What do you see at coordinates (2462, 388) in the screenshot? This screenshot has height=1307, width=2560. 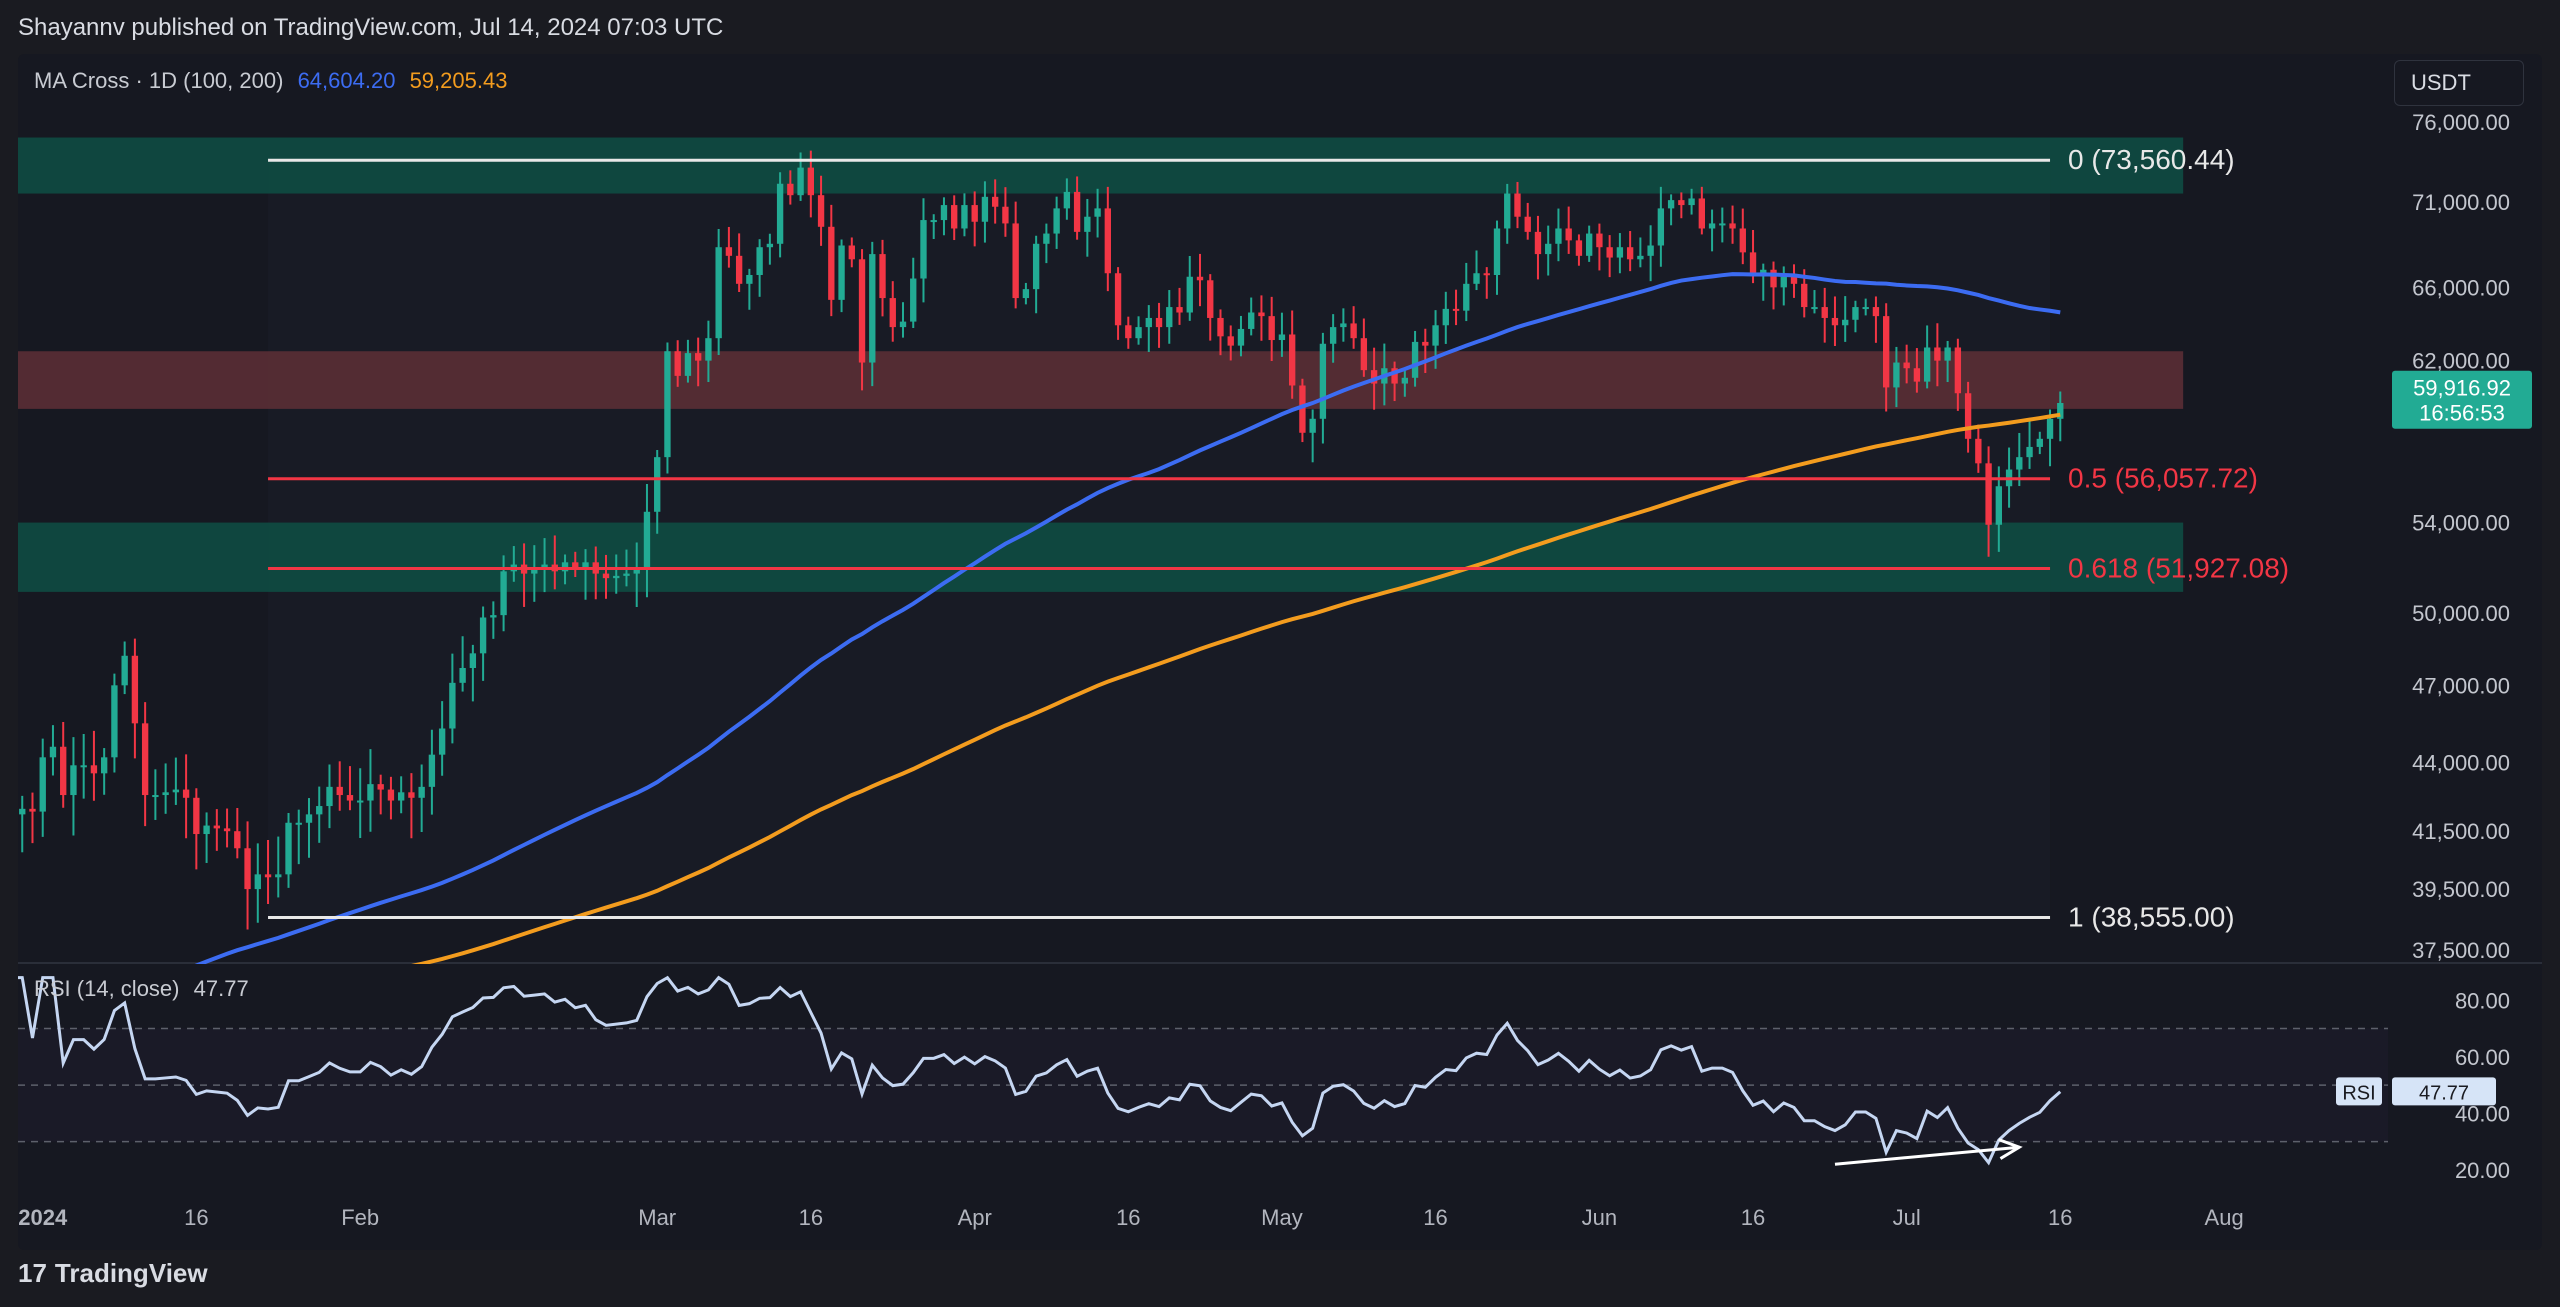 I see `last-price-label: 59,916.92` at bounding box center [2462, 388].